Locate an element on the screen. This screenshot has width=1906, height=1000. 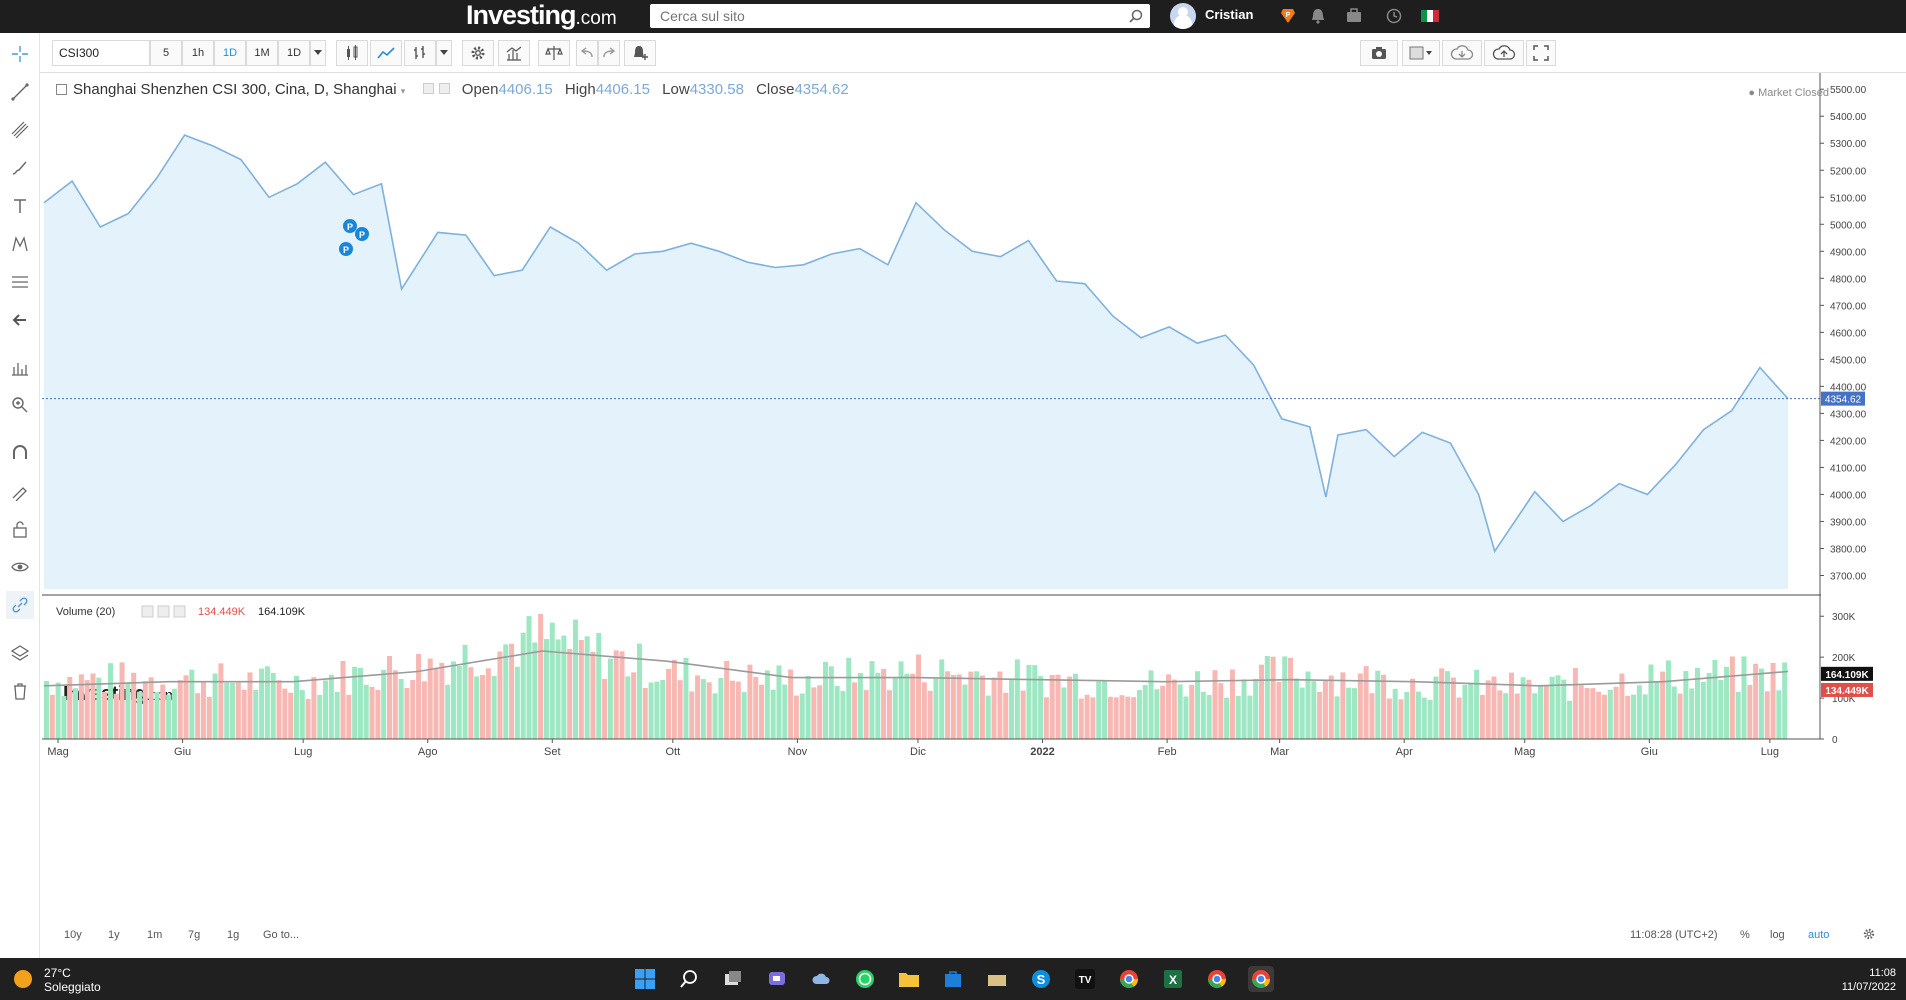
layers-tool is located at coordinates (20, 653).